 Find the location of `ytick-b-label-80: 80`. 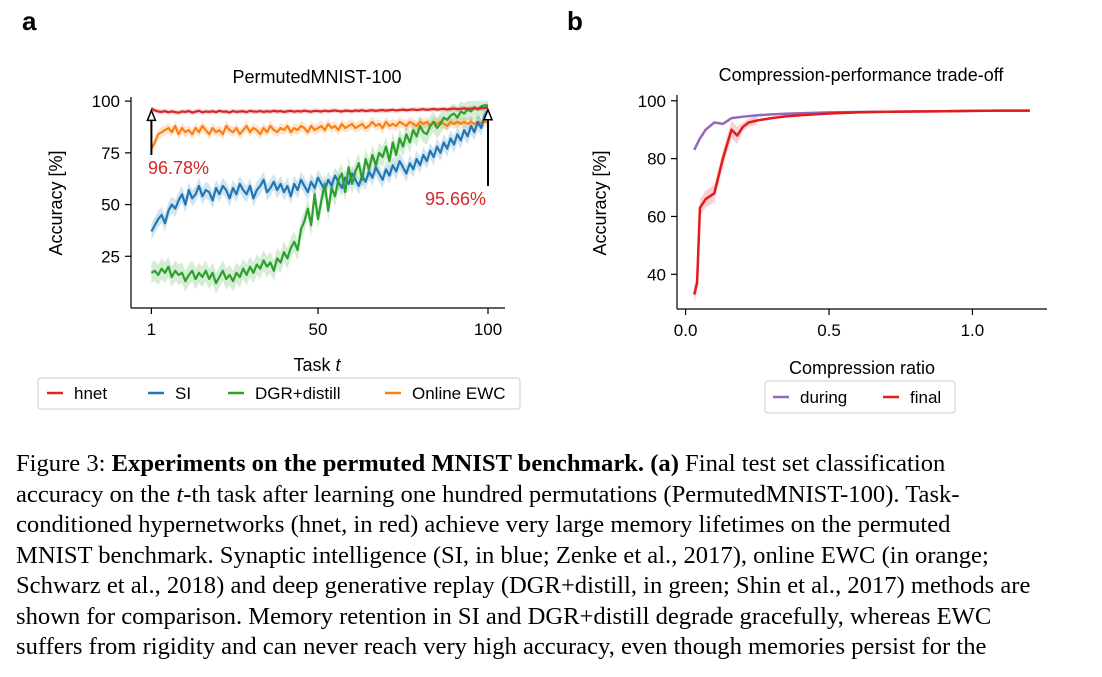

ytick-b-label-80: 80 is located at coordinates (656, 159).